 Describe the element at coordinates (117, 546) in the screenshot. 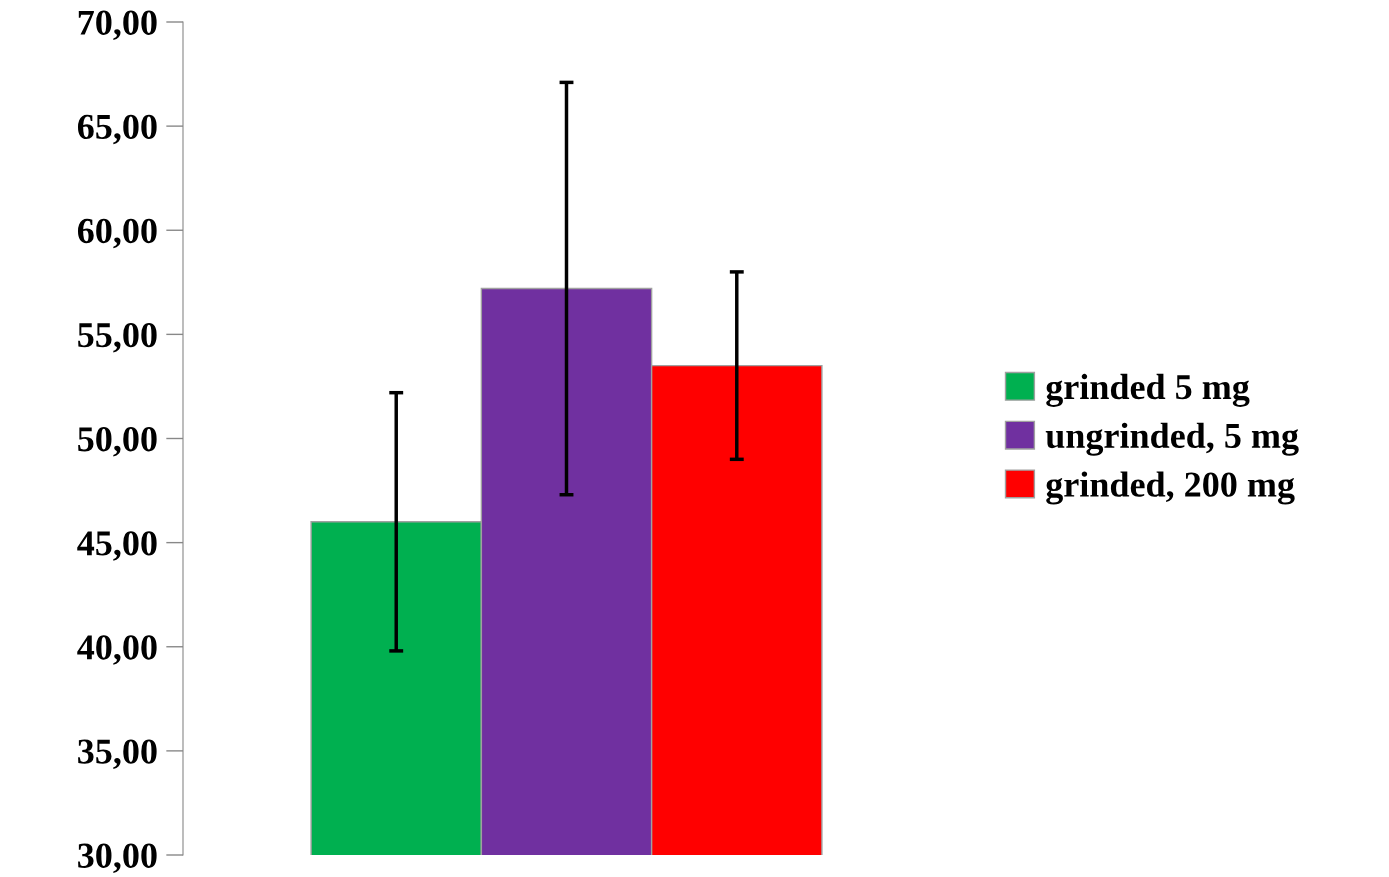

I see `y-tick-label: 45,00` at that location.